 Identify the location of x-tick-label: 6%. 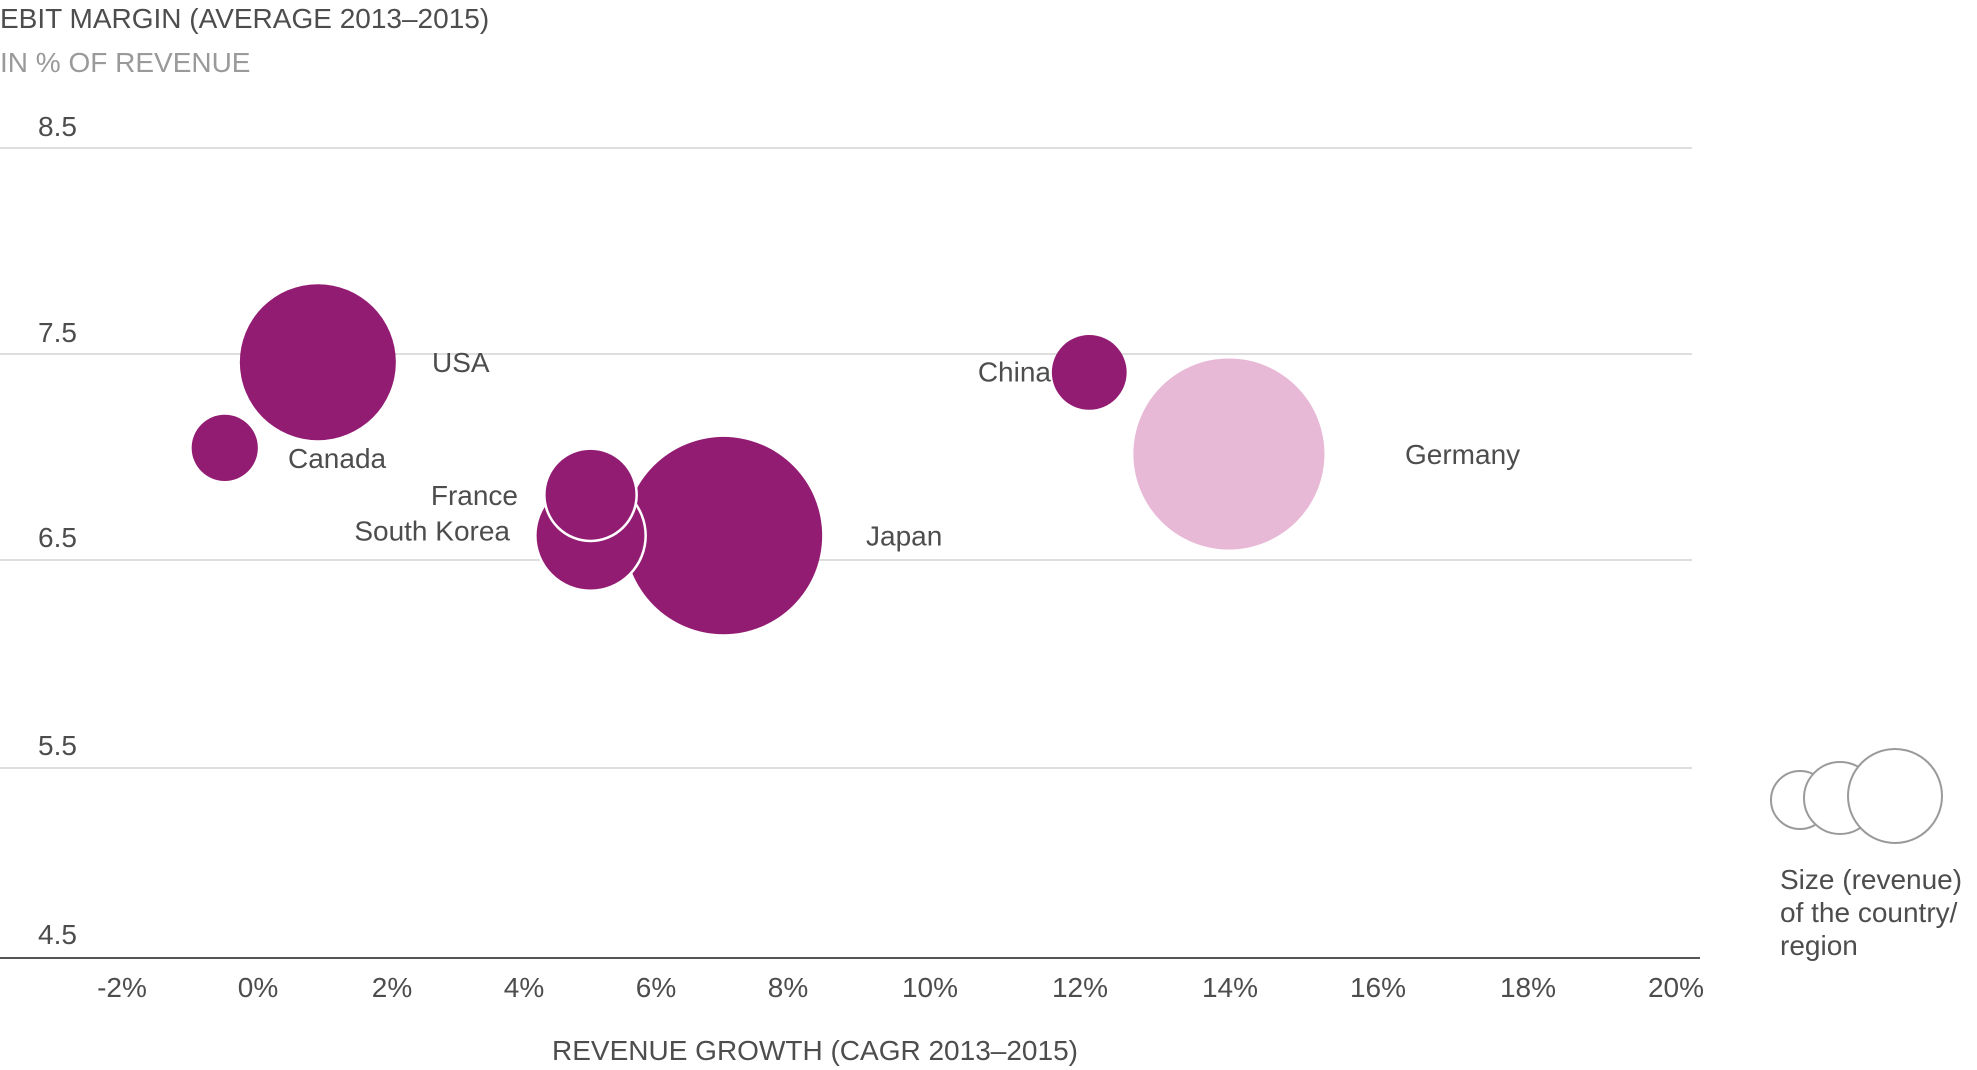
(656, 987).